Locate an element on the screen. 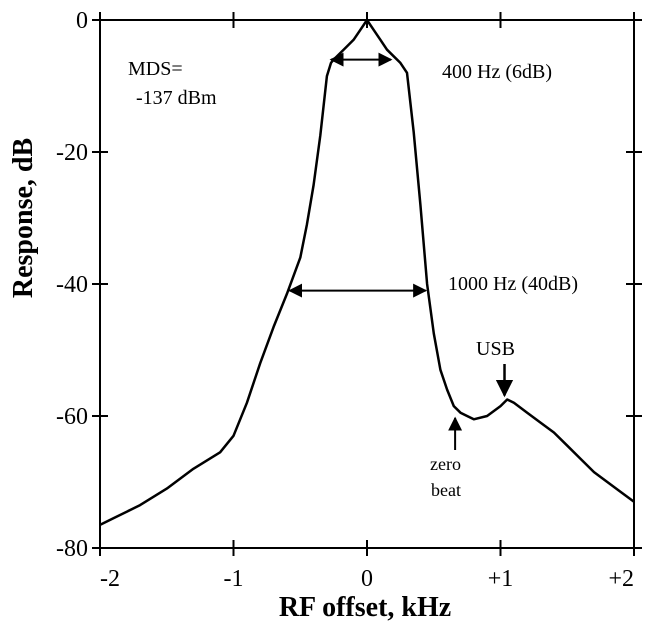 This screenshot has width=655, height=622. x-tick-label: 0 is located at coordinates (367, 579).